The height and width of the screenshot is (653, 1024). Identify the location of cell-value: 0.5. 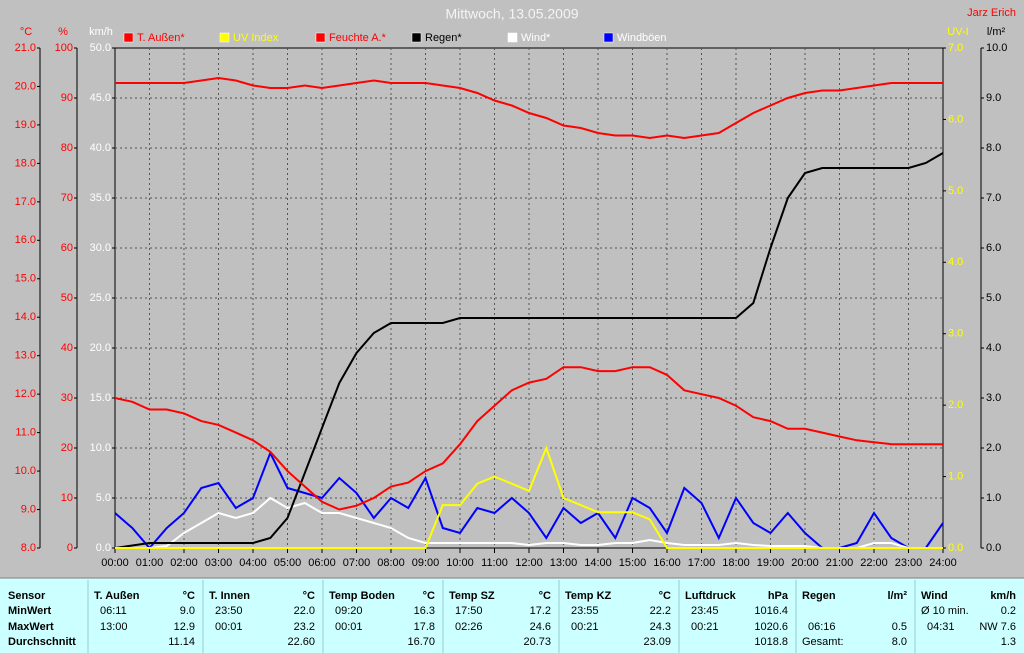
(899, 627).